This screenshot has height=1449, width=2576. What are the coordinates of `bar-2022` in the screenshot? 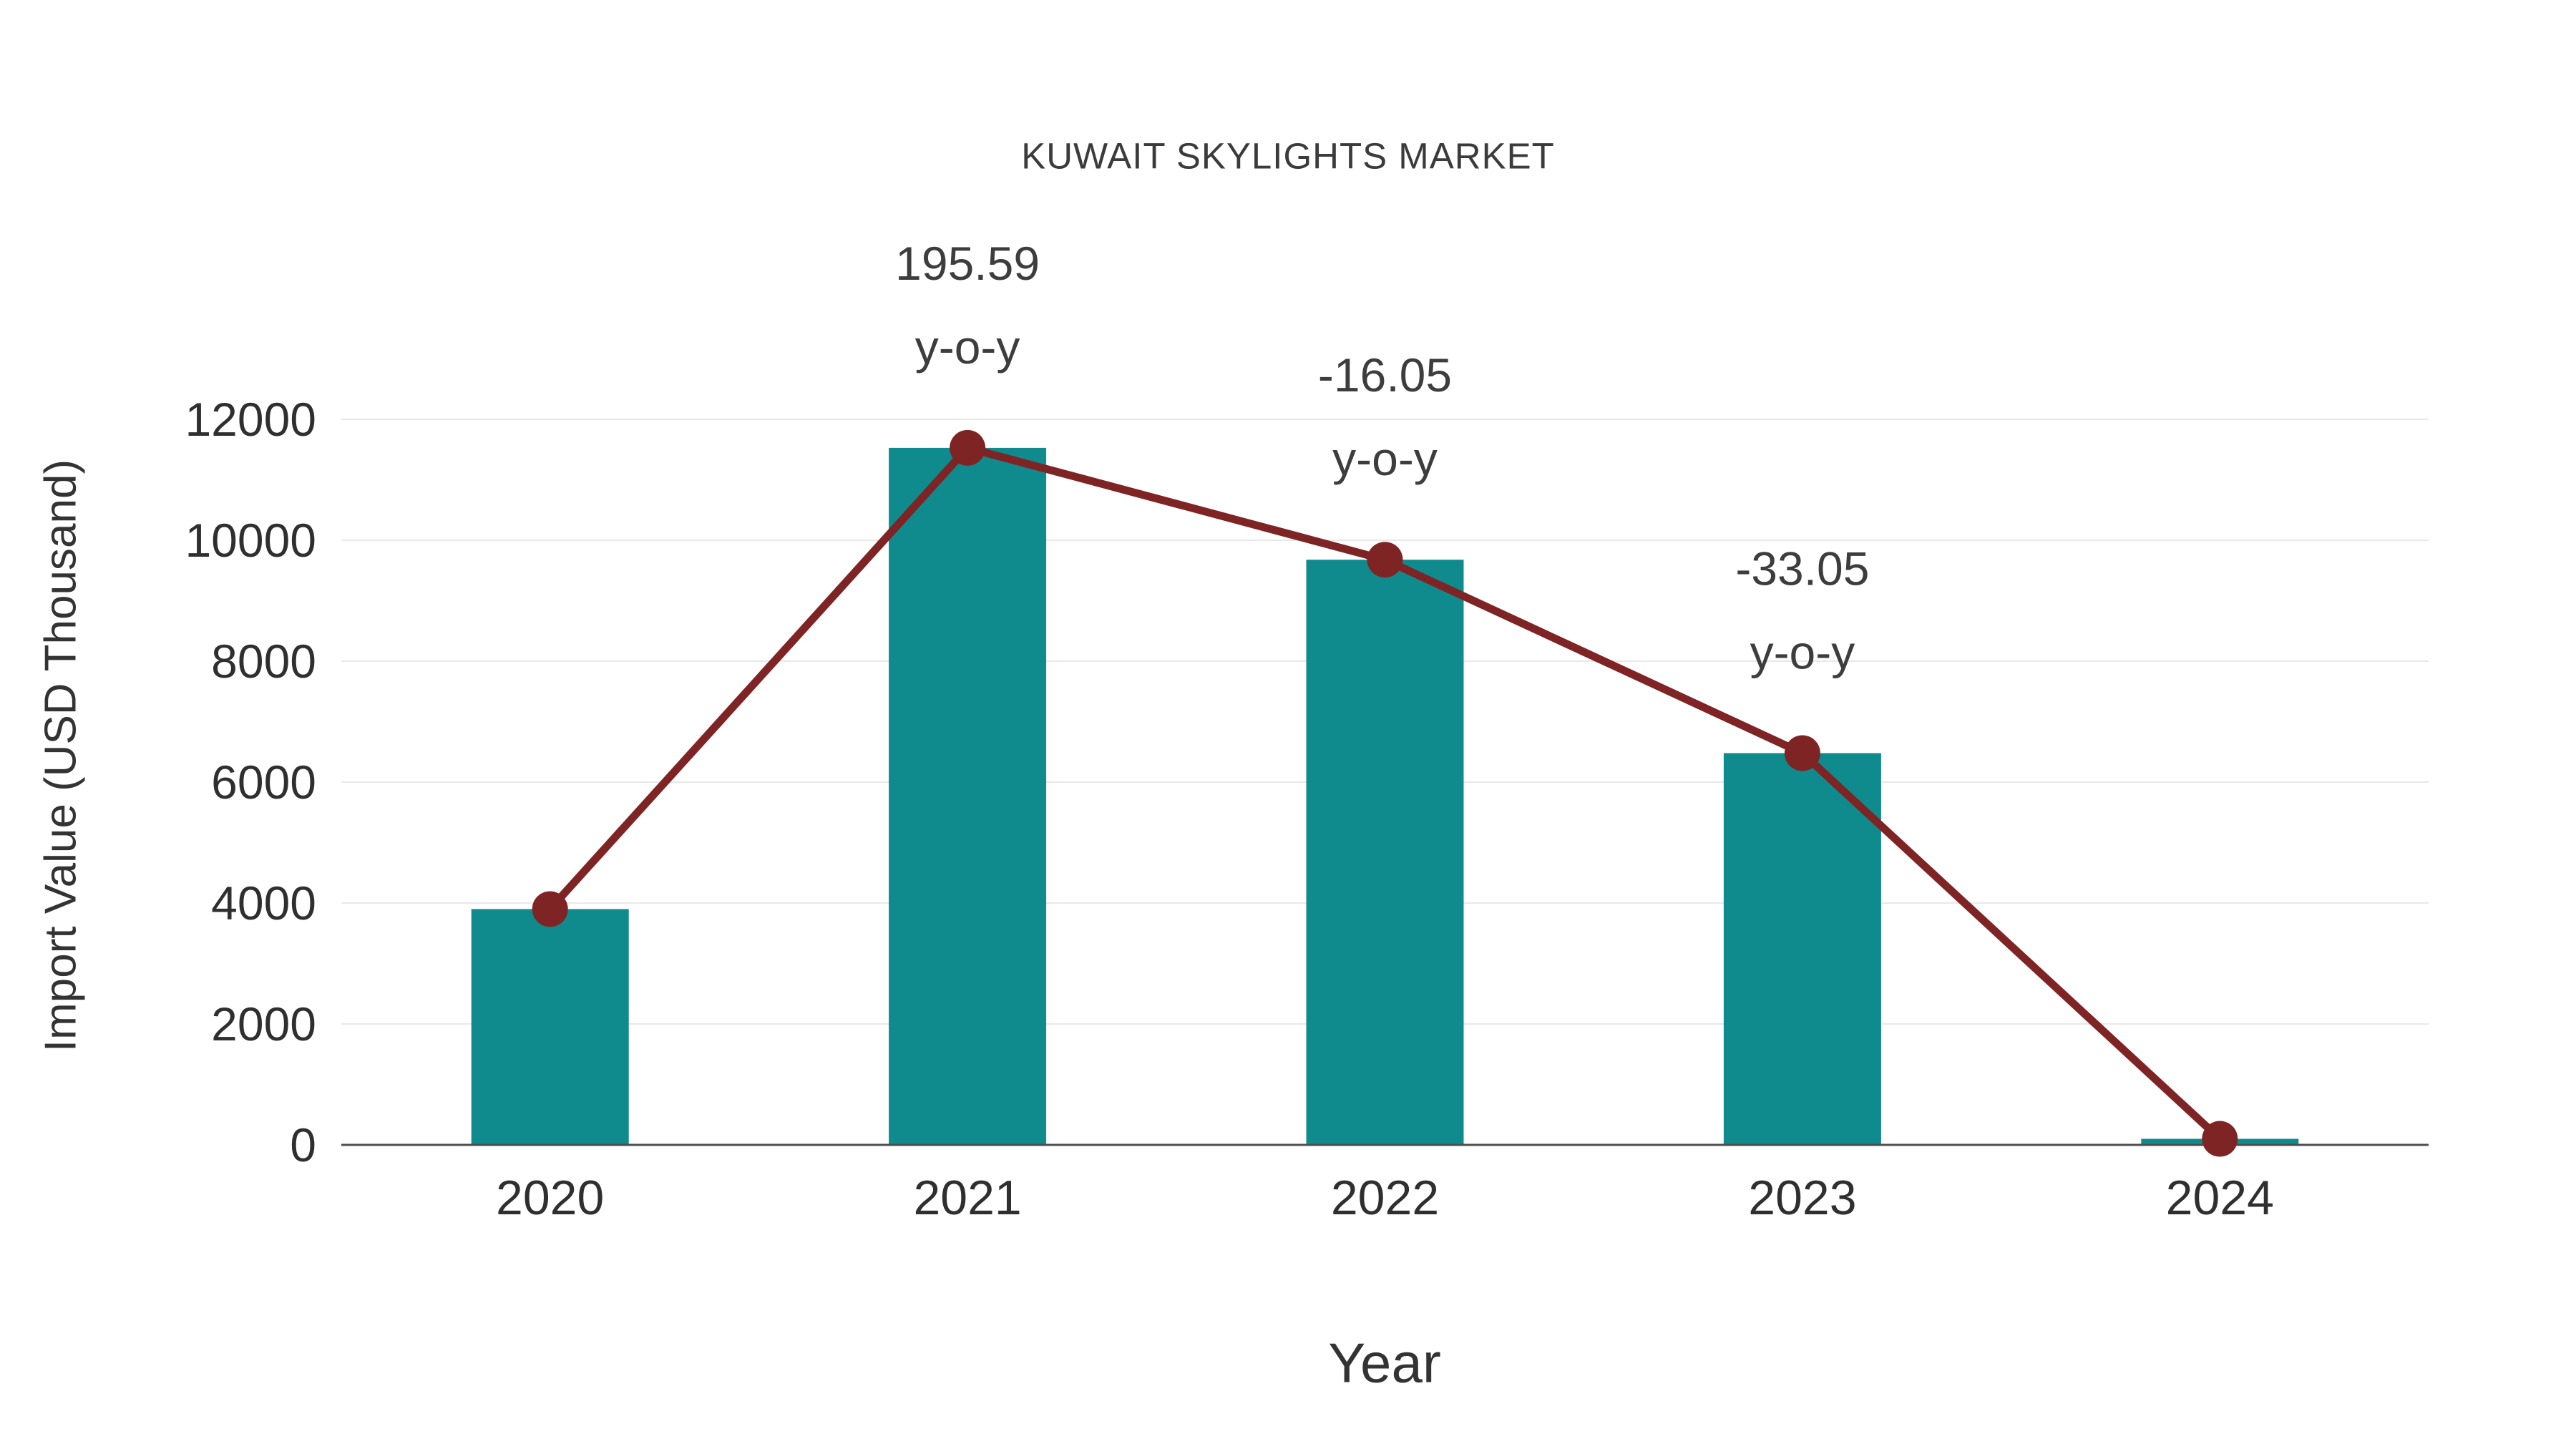 It's located at (1385, 852).